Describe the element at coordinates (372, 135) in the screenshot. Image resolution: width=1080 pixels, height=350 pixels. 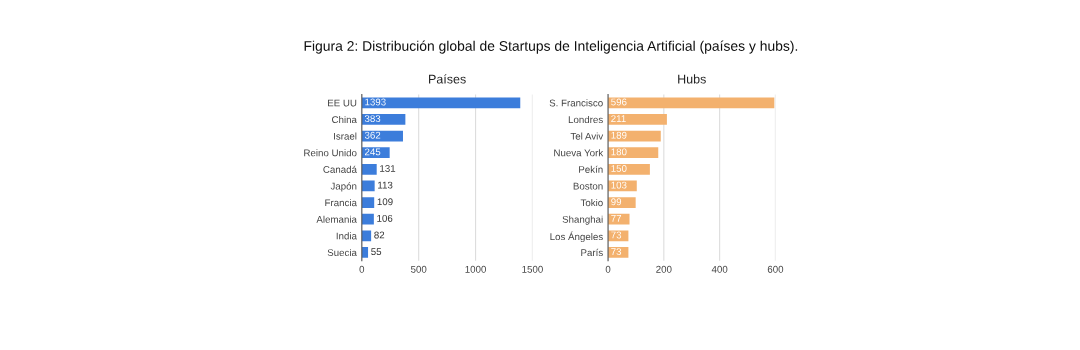
I see `data-label: 362` at that location.